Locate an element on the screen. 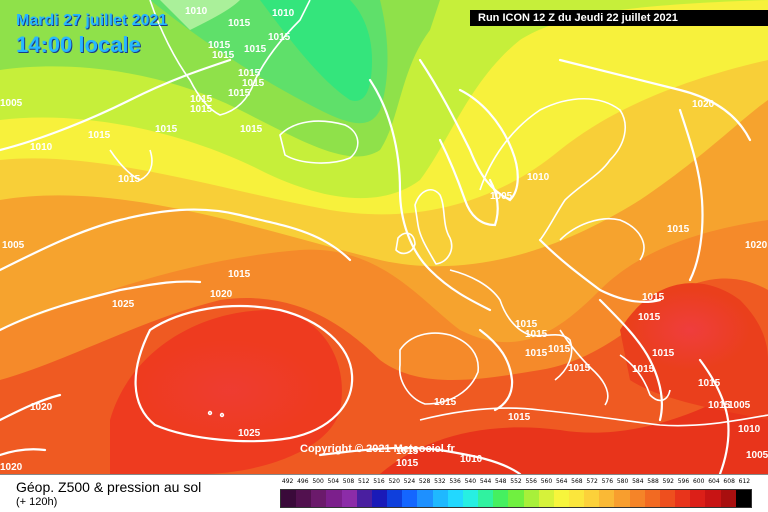 Image resolution: width=768 pixels, height=512 pixels. color-scale-label: 576 is located at coordinates (607, 481).